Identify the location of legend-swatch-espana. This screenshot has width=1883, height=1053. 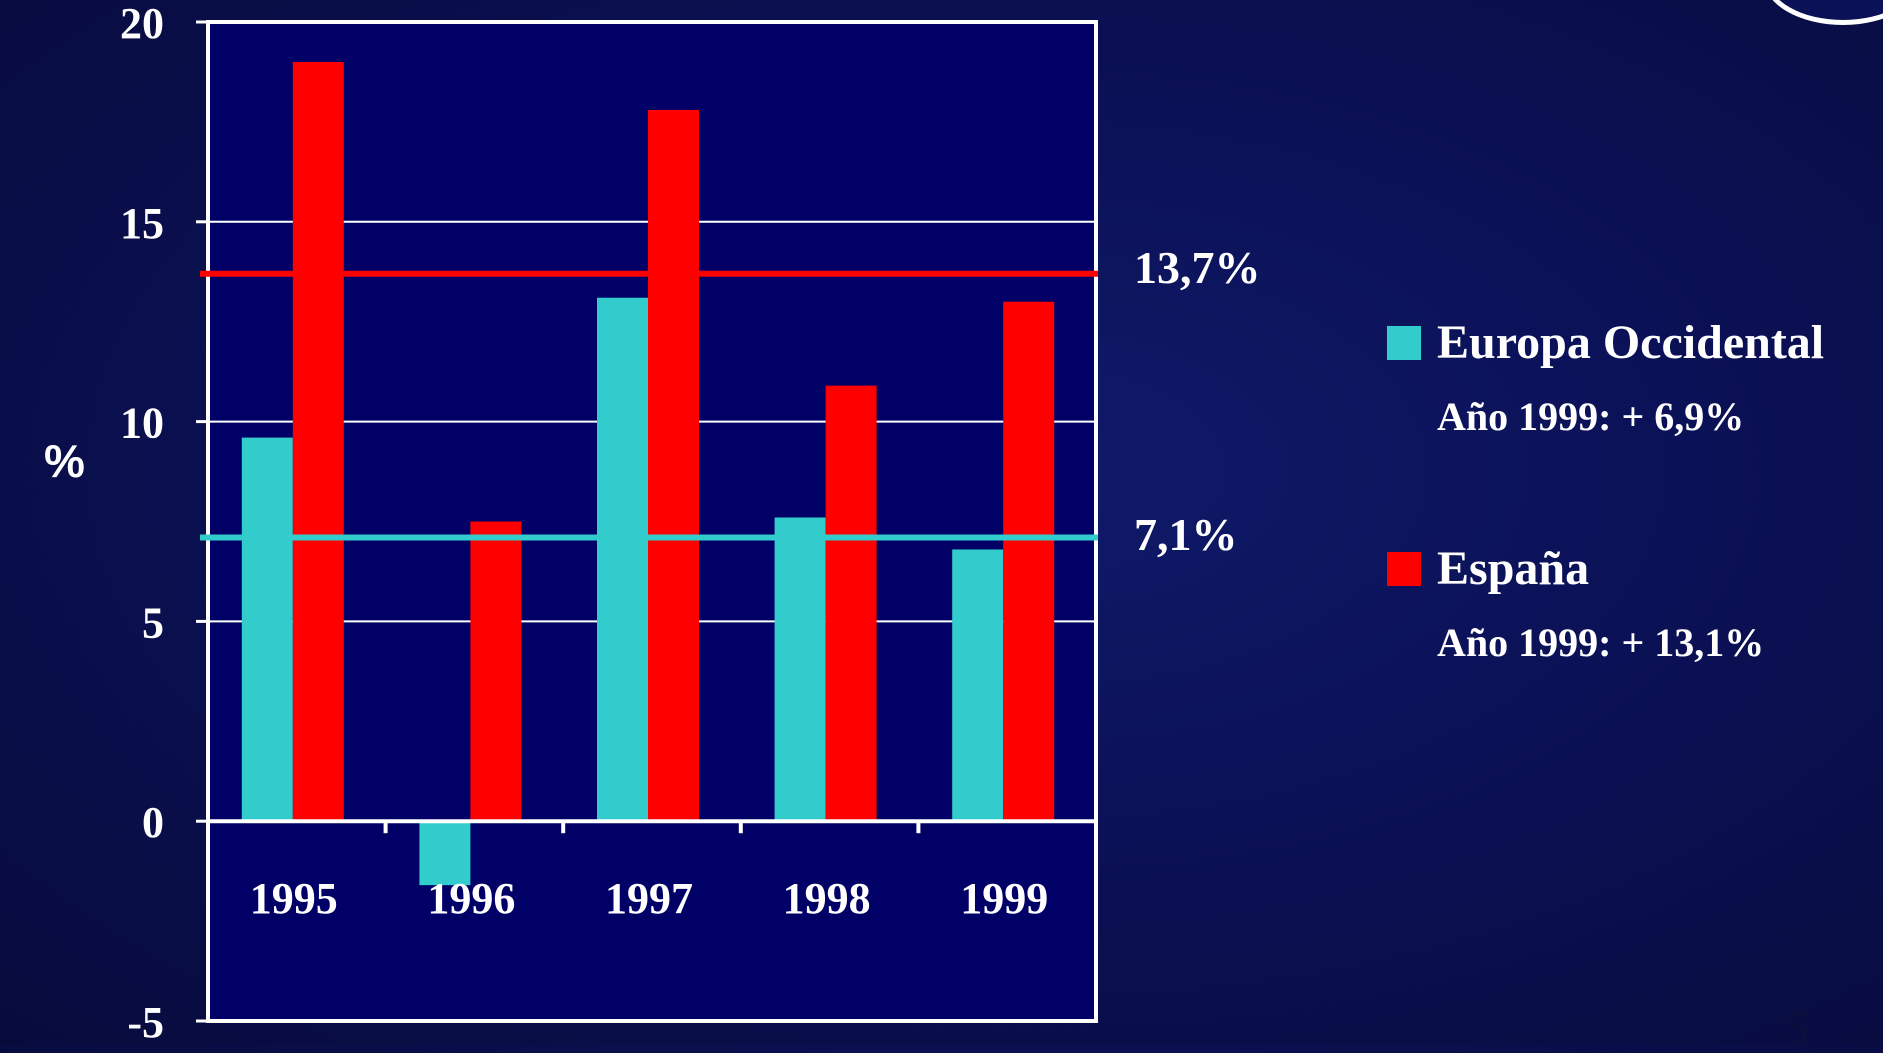
(1404, 569).